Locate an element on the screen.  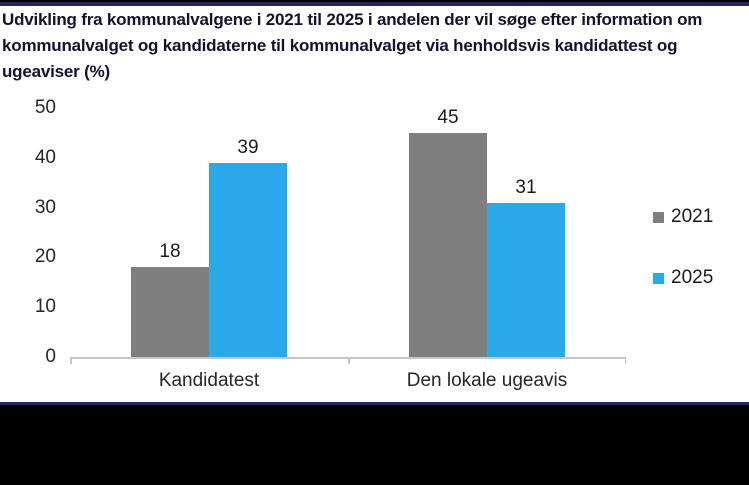
legend-entry-2025: 2025 is located at coordinates (683, 278).